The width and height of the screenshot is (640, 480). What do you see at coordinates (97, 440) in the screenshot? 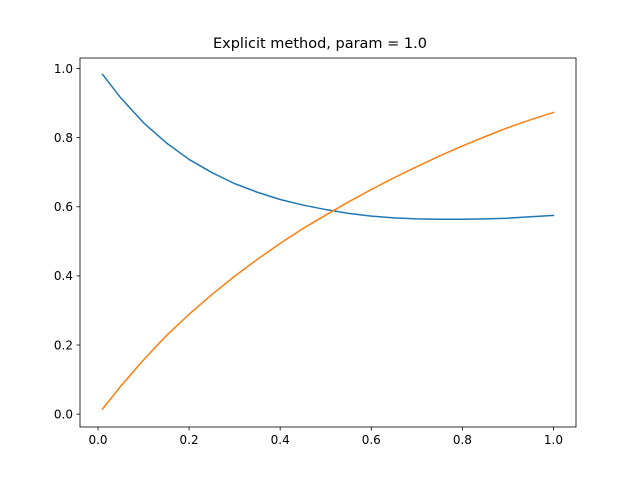
I see `x-tick-label: 0.0` at bounding box center [97, 440].